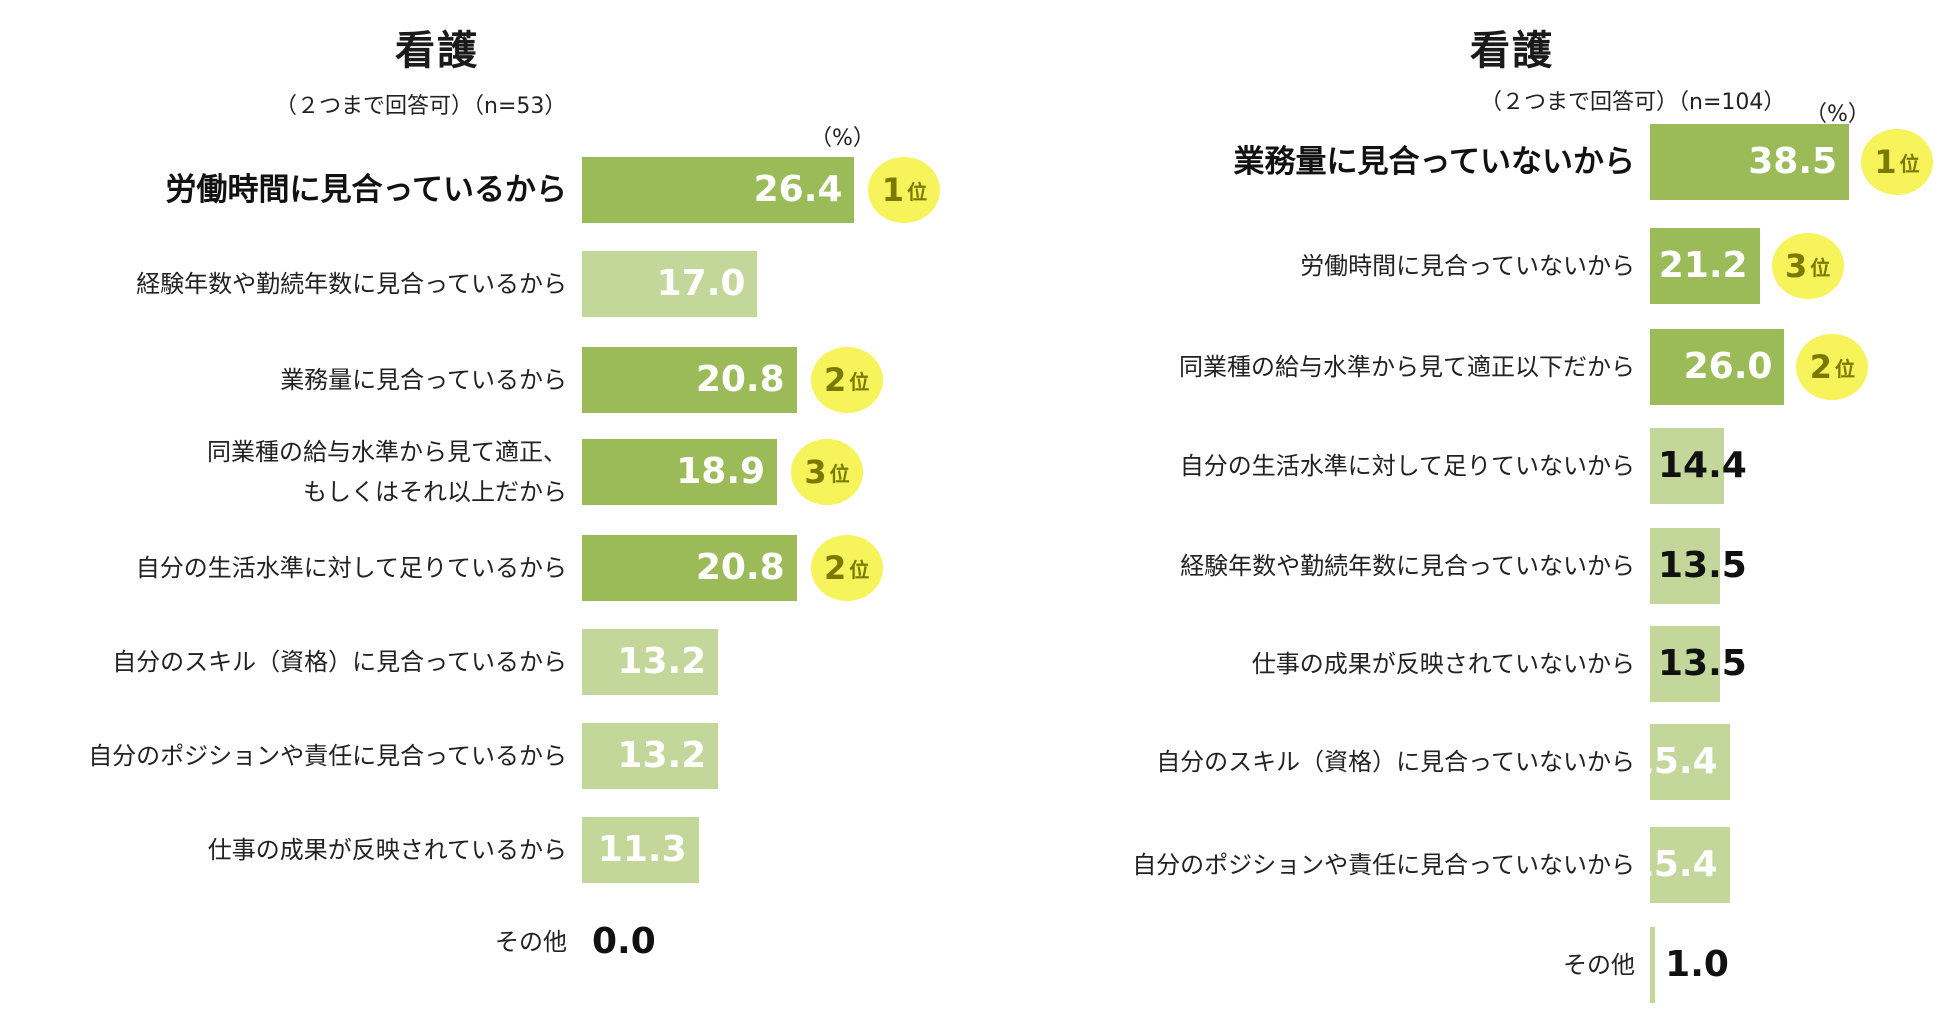 This screenshot has height=1011, width=1950. I want to click on value-label: 38.5, so click(1793, 161).